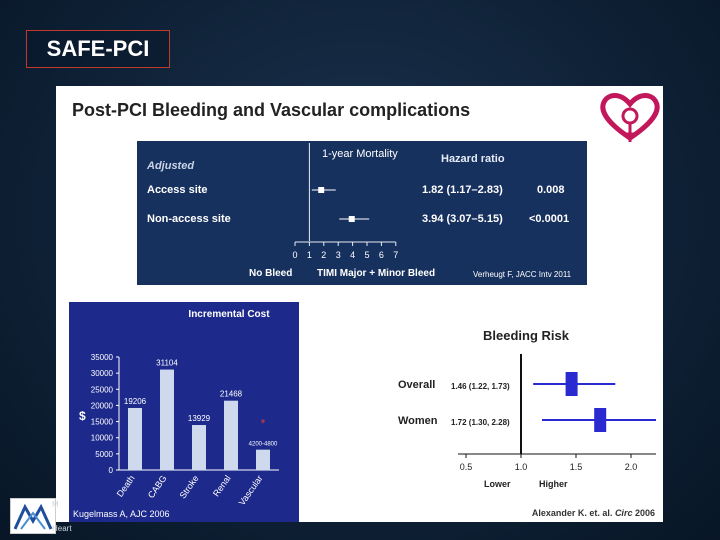 The height and width of the screenshot is (540, 720). What do you see at coordinates (157, 486) in the screenshot?
I see `category-label: CABG` at bounding box center [157, 486].